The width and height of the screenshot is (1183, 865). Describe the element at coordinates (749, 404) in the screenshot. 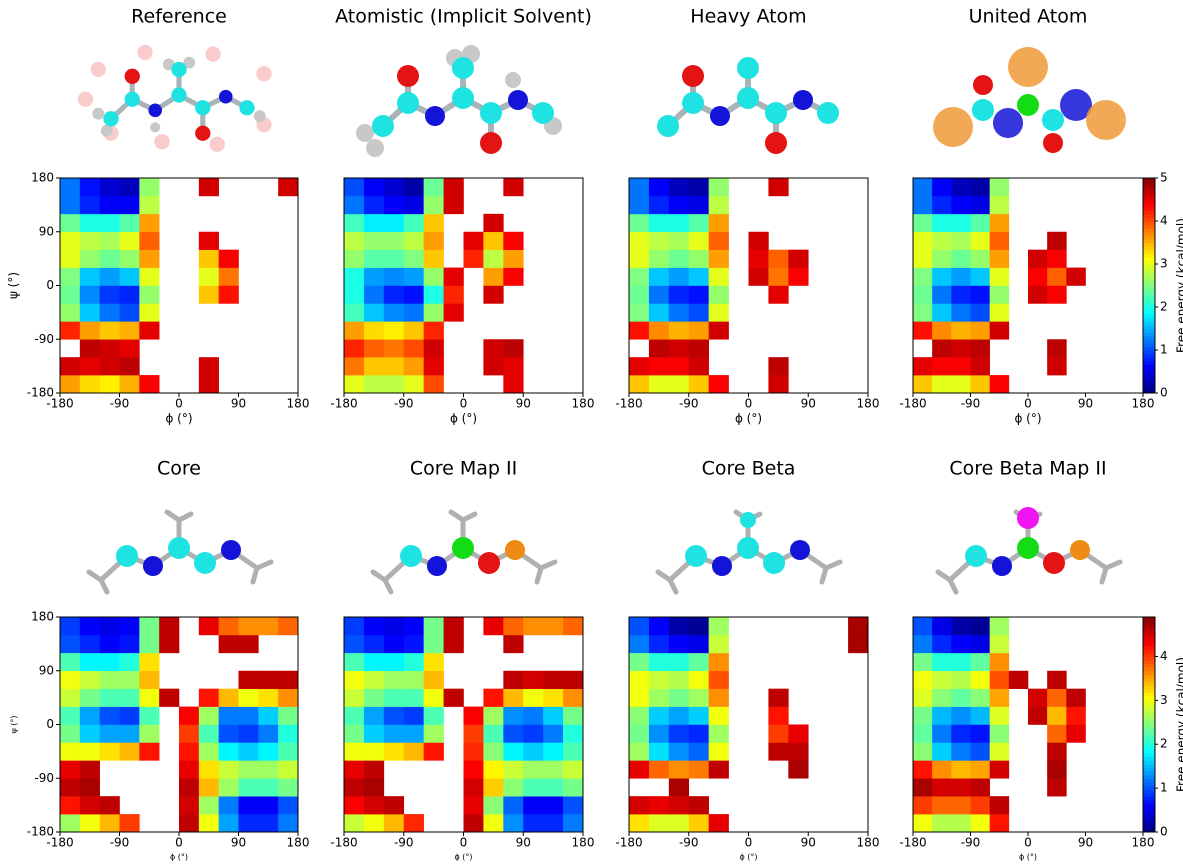

I see `x-tick-label: 0` at that location.